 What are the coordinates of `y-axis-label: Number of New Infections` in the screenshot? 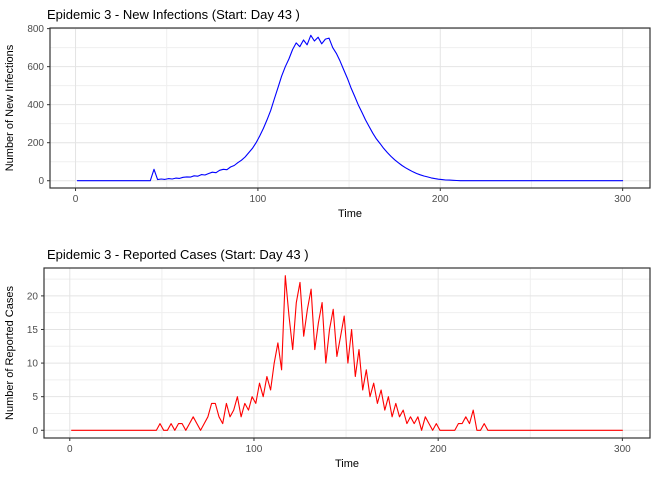 It's located at (10, 107).